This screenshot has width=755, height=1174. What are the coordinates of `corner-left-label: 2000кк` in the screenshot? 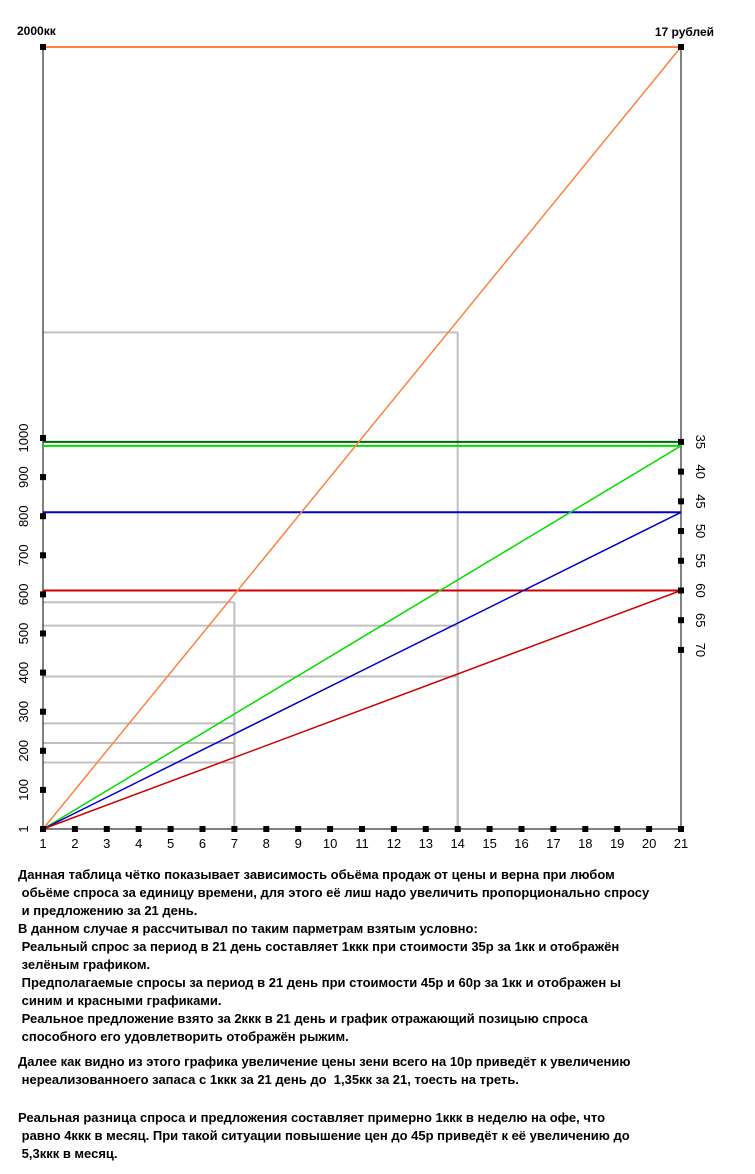 It's located at (37, 31).